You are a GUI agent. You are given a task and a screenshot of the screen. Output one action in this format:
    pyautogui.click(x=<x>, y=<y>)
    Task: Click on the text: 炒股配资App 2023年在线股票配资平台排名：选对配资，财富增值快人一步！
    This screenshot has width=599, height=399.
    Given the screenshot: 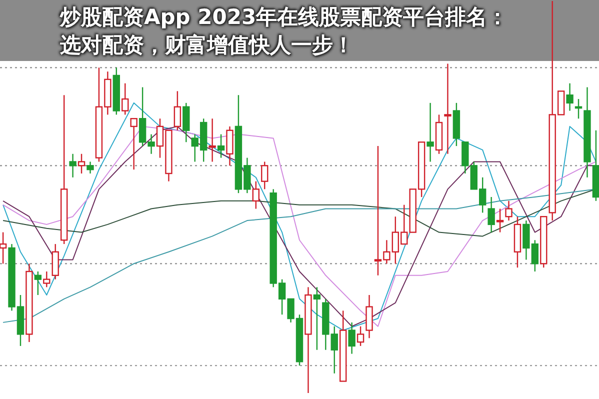 What is the action you would take?
    pyautogui.click(x=285, y=31)
    